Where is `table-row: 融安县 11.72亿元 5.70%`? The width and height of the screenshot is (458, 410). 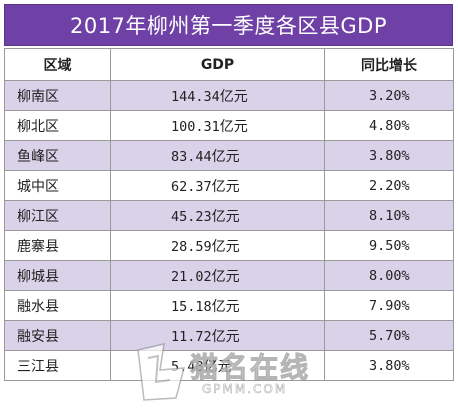 table-row: 融安县 11.72亿元 5.70% is located at coordinates (229, 335).